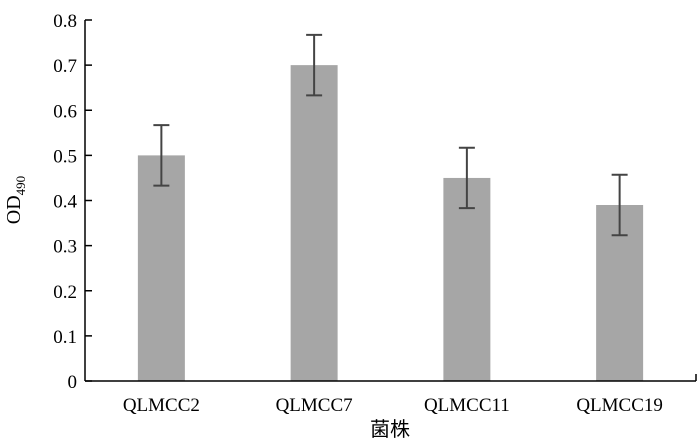 The height and width of the screenshot is (443, 700). Describe the element at coordinates (20, 186) in the screenshot. I see `y-axis-title-subscript: 490` at that location.